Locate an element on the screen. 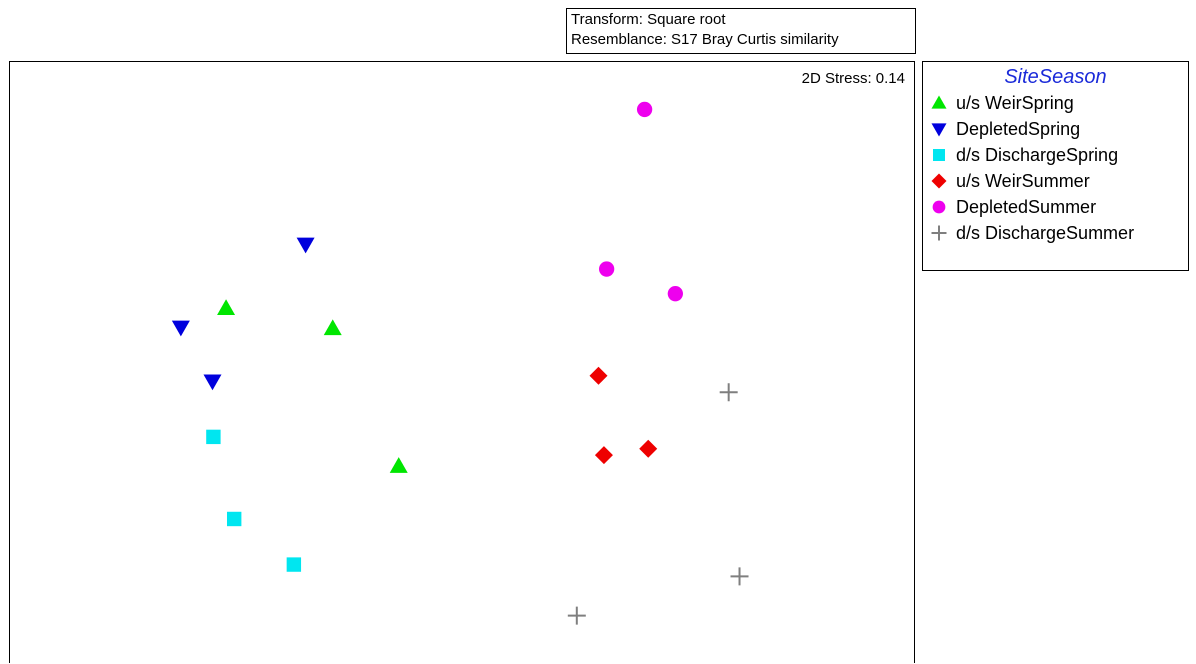 The image size is (1196, 664). legend-item-d-s-dischargesummer: d/s DischargeSummer is located at coordinates (1055, 233).